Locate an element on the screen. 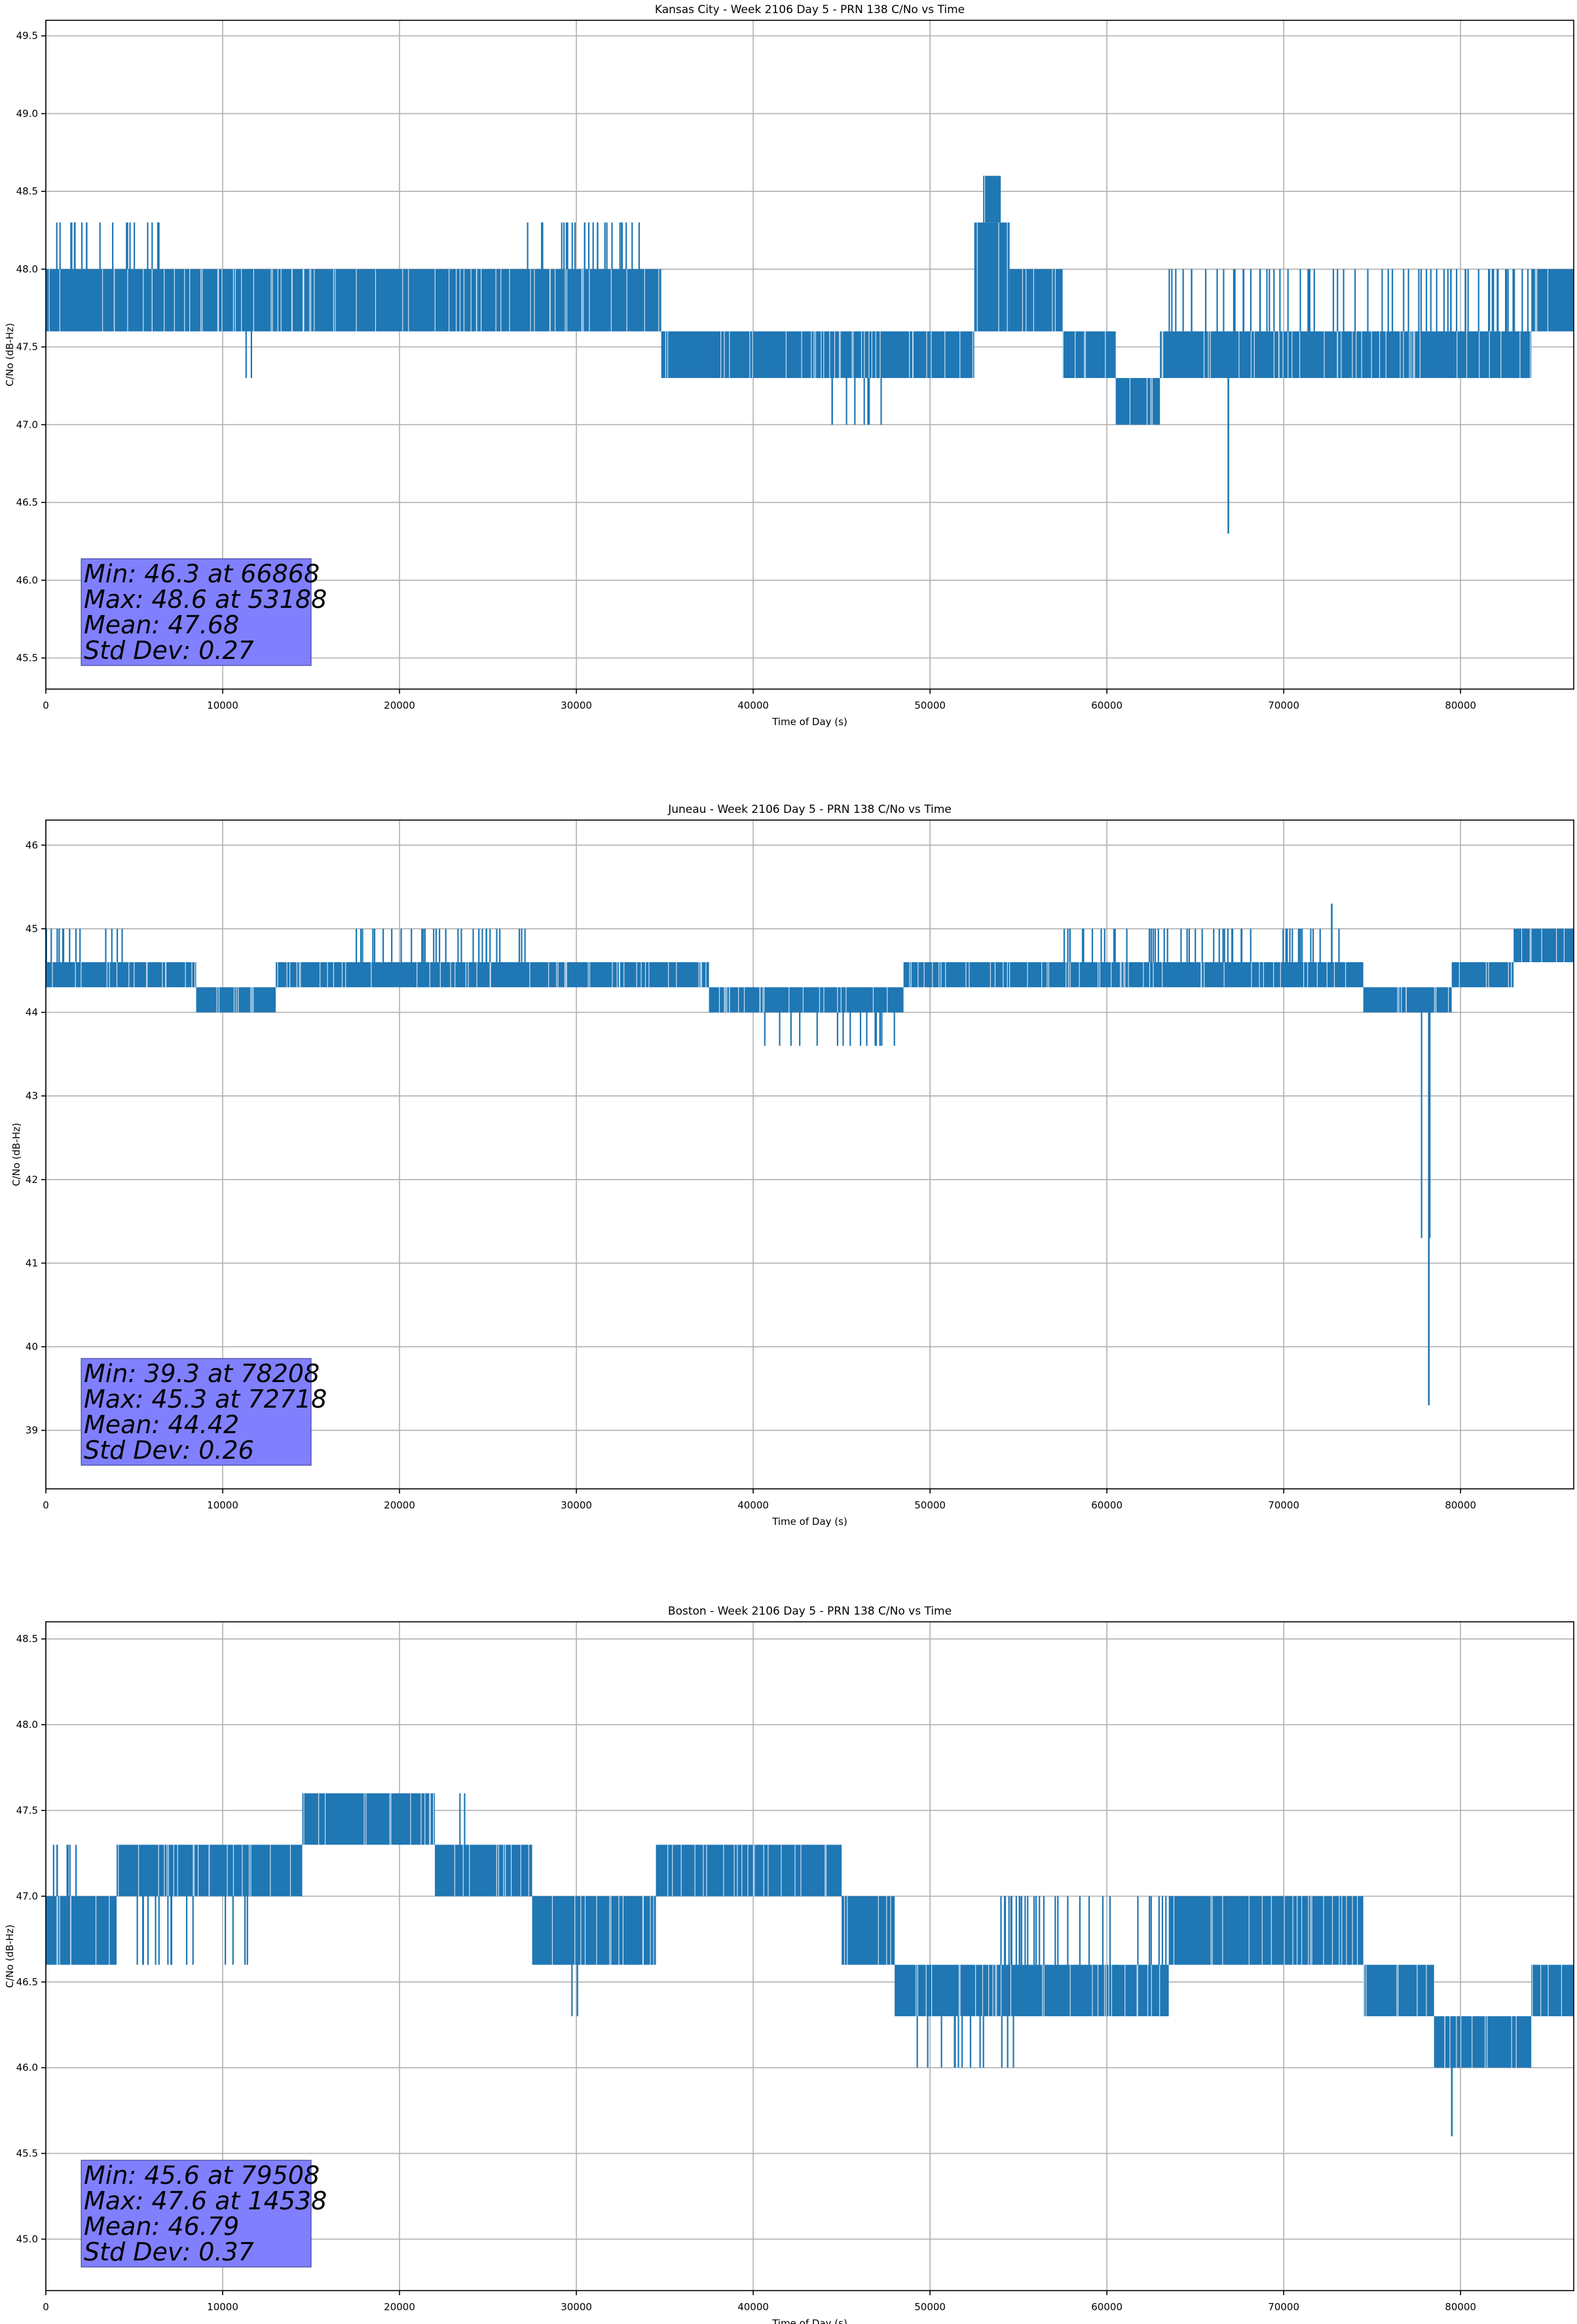 The width and height of the screenshot is (1577, 2324). y-tick-label: 45 is located at coordinates (32, 929).